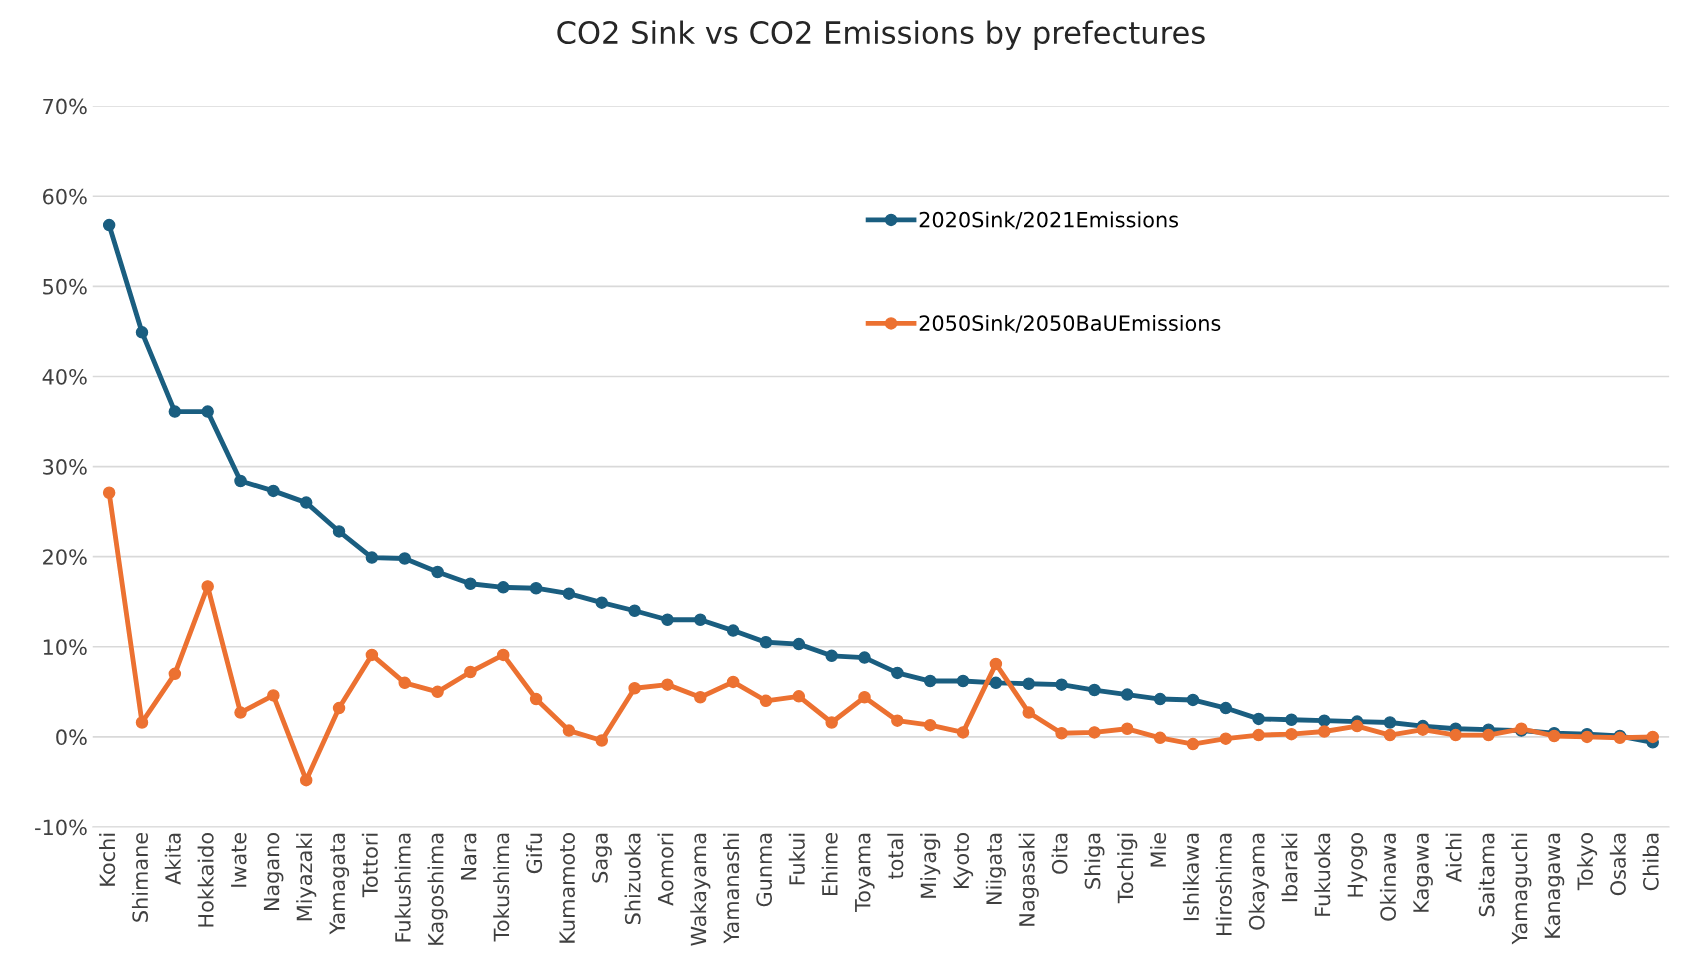 This screenshot has width=1686, height=965. Describe the element at coordinates (764, 870) in the screenshot. I see `x-tick-label: Gunma` at that location.